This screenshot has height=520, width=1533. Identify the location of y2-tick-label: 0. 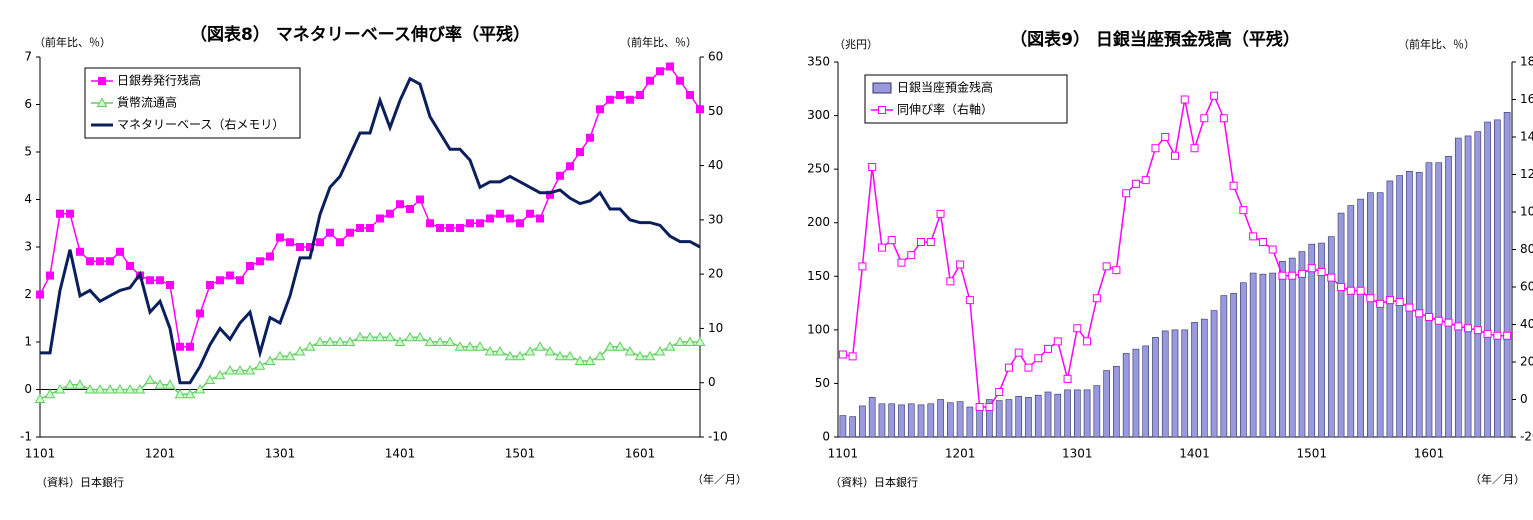
(712, 382).